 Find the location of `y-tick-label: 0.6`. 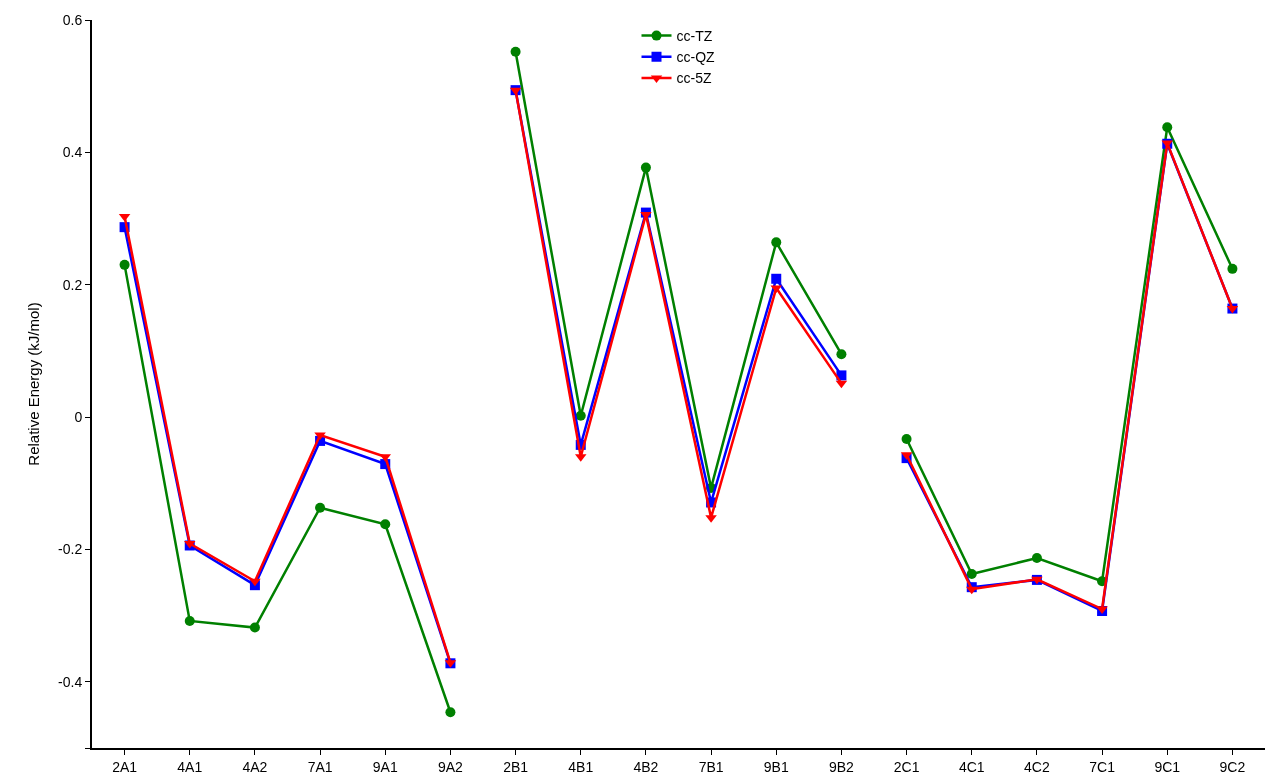

y-tick-label: 0.6 is located at coordinates (72, 19).